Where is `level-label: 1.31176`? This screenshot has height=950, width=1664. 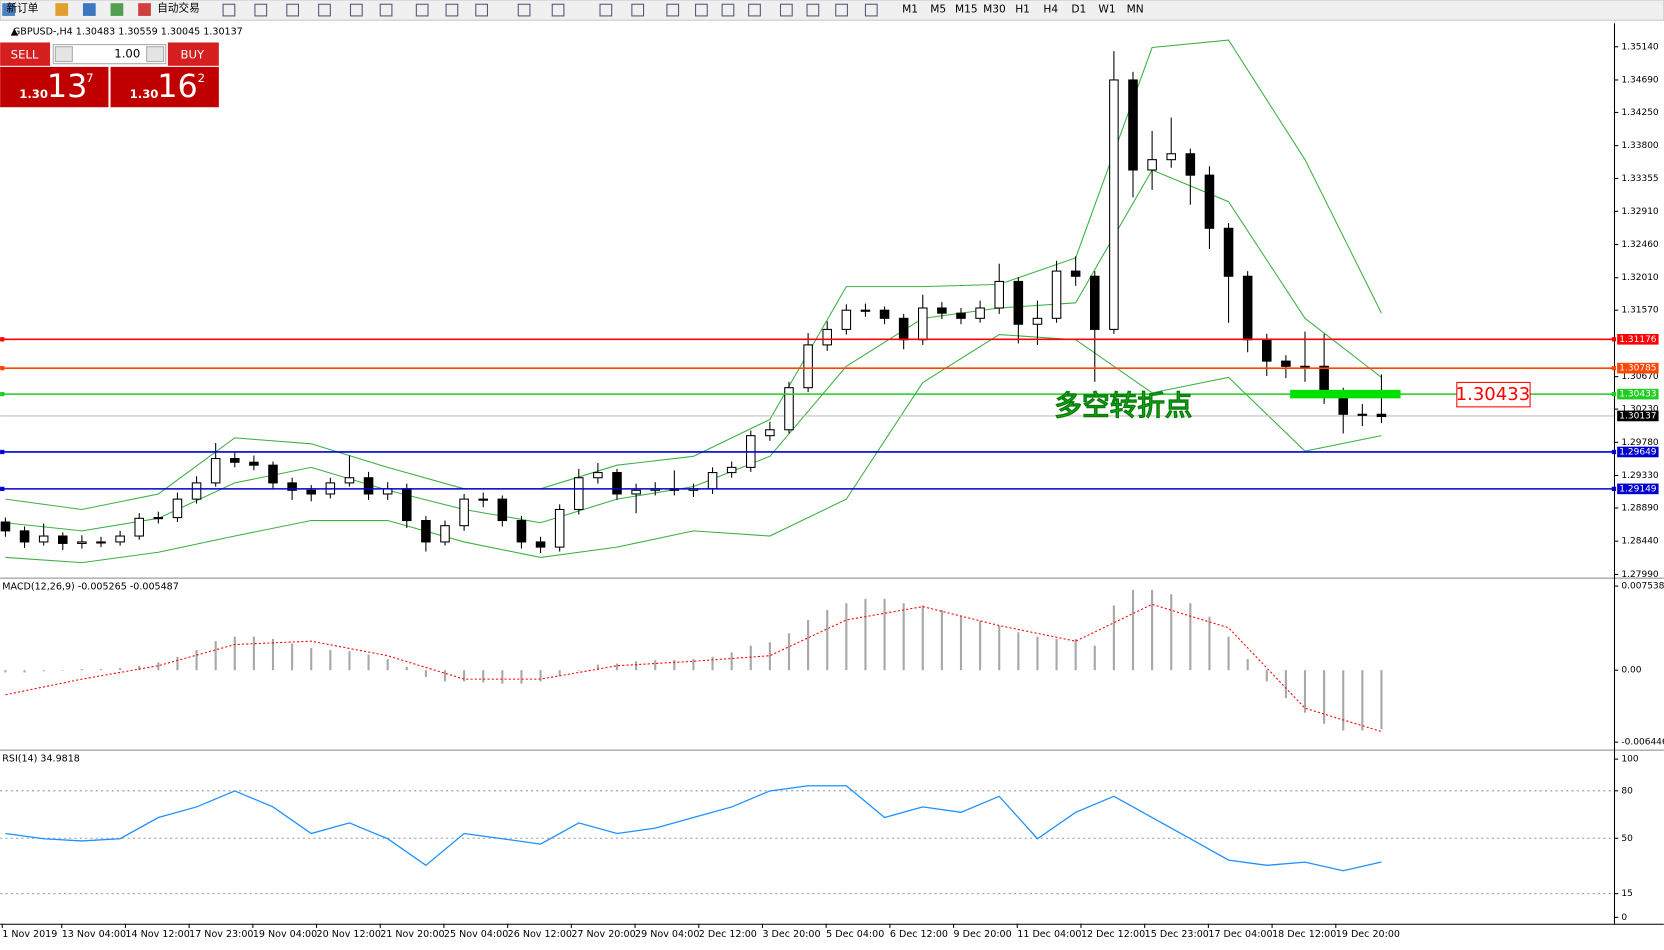 level-label: 1.31176 is located at coordinates (1638, 340).